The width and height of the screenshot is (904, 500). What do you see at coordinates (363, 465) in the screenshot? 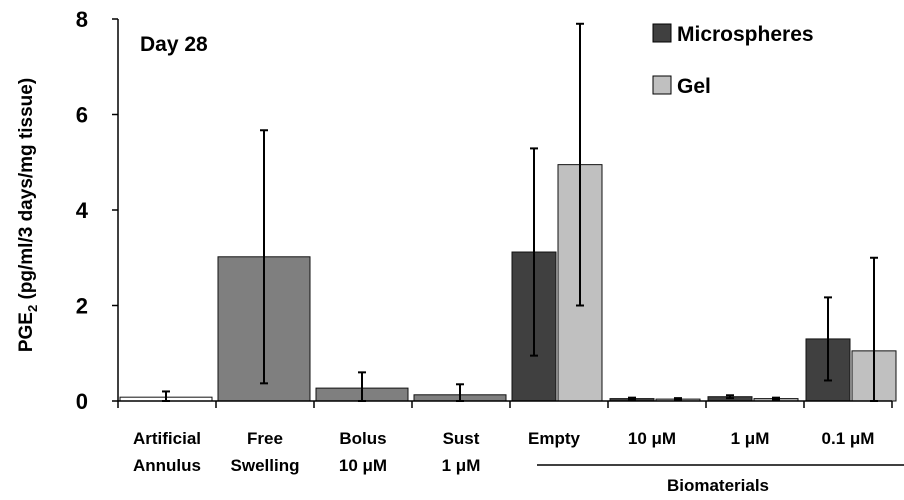
I see `x-tick-label-line2: 10 μM` at bounding box center [363, 465].